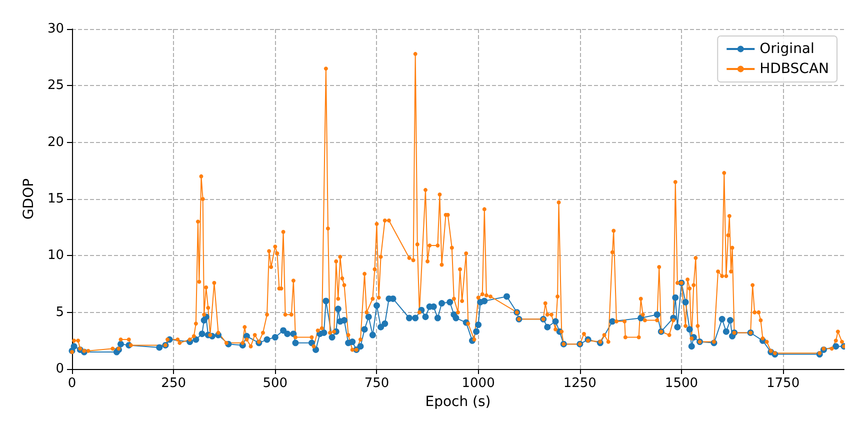 This screenshot has height=423, width=853. What do you see at coordinates (458, 402) in the screenshot?
I see `x-axis-title: Epoch (s)` at bounding box center [458, 402].